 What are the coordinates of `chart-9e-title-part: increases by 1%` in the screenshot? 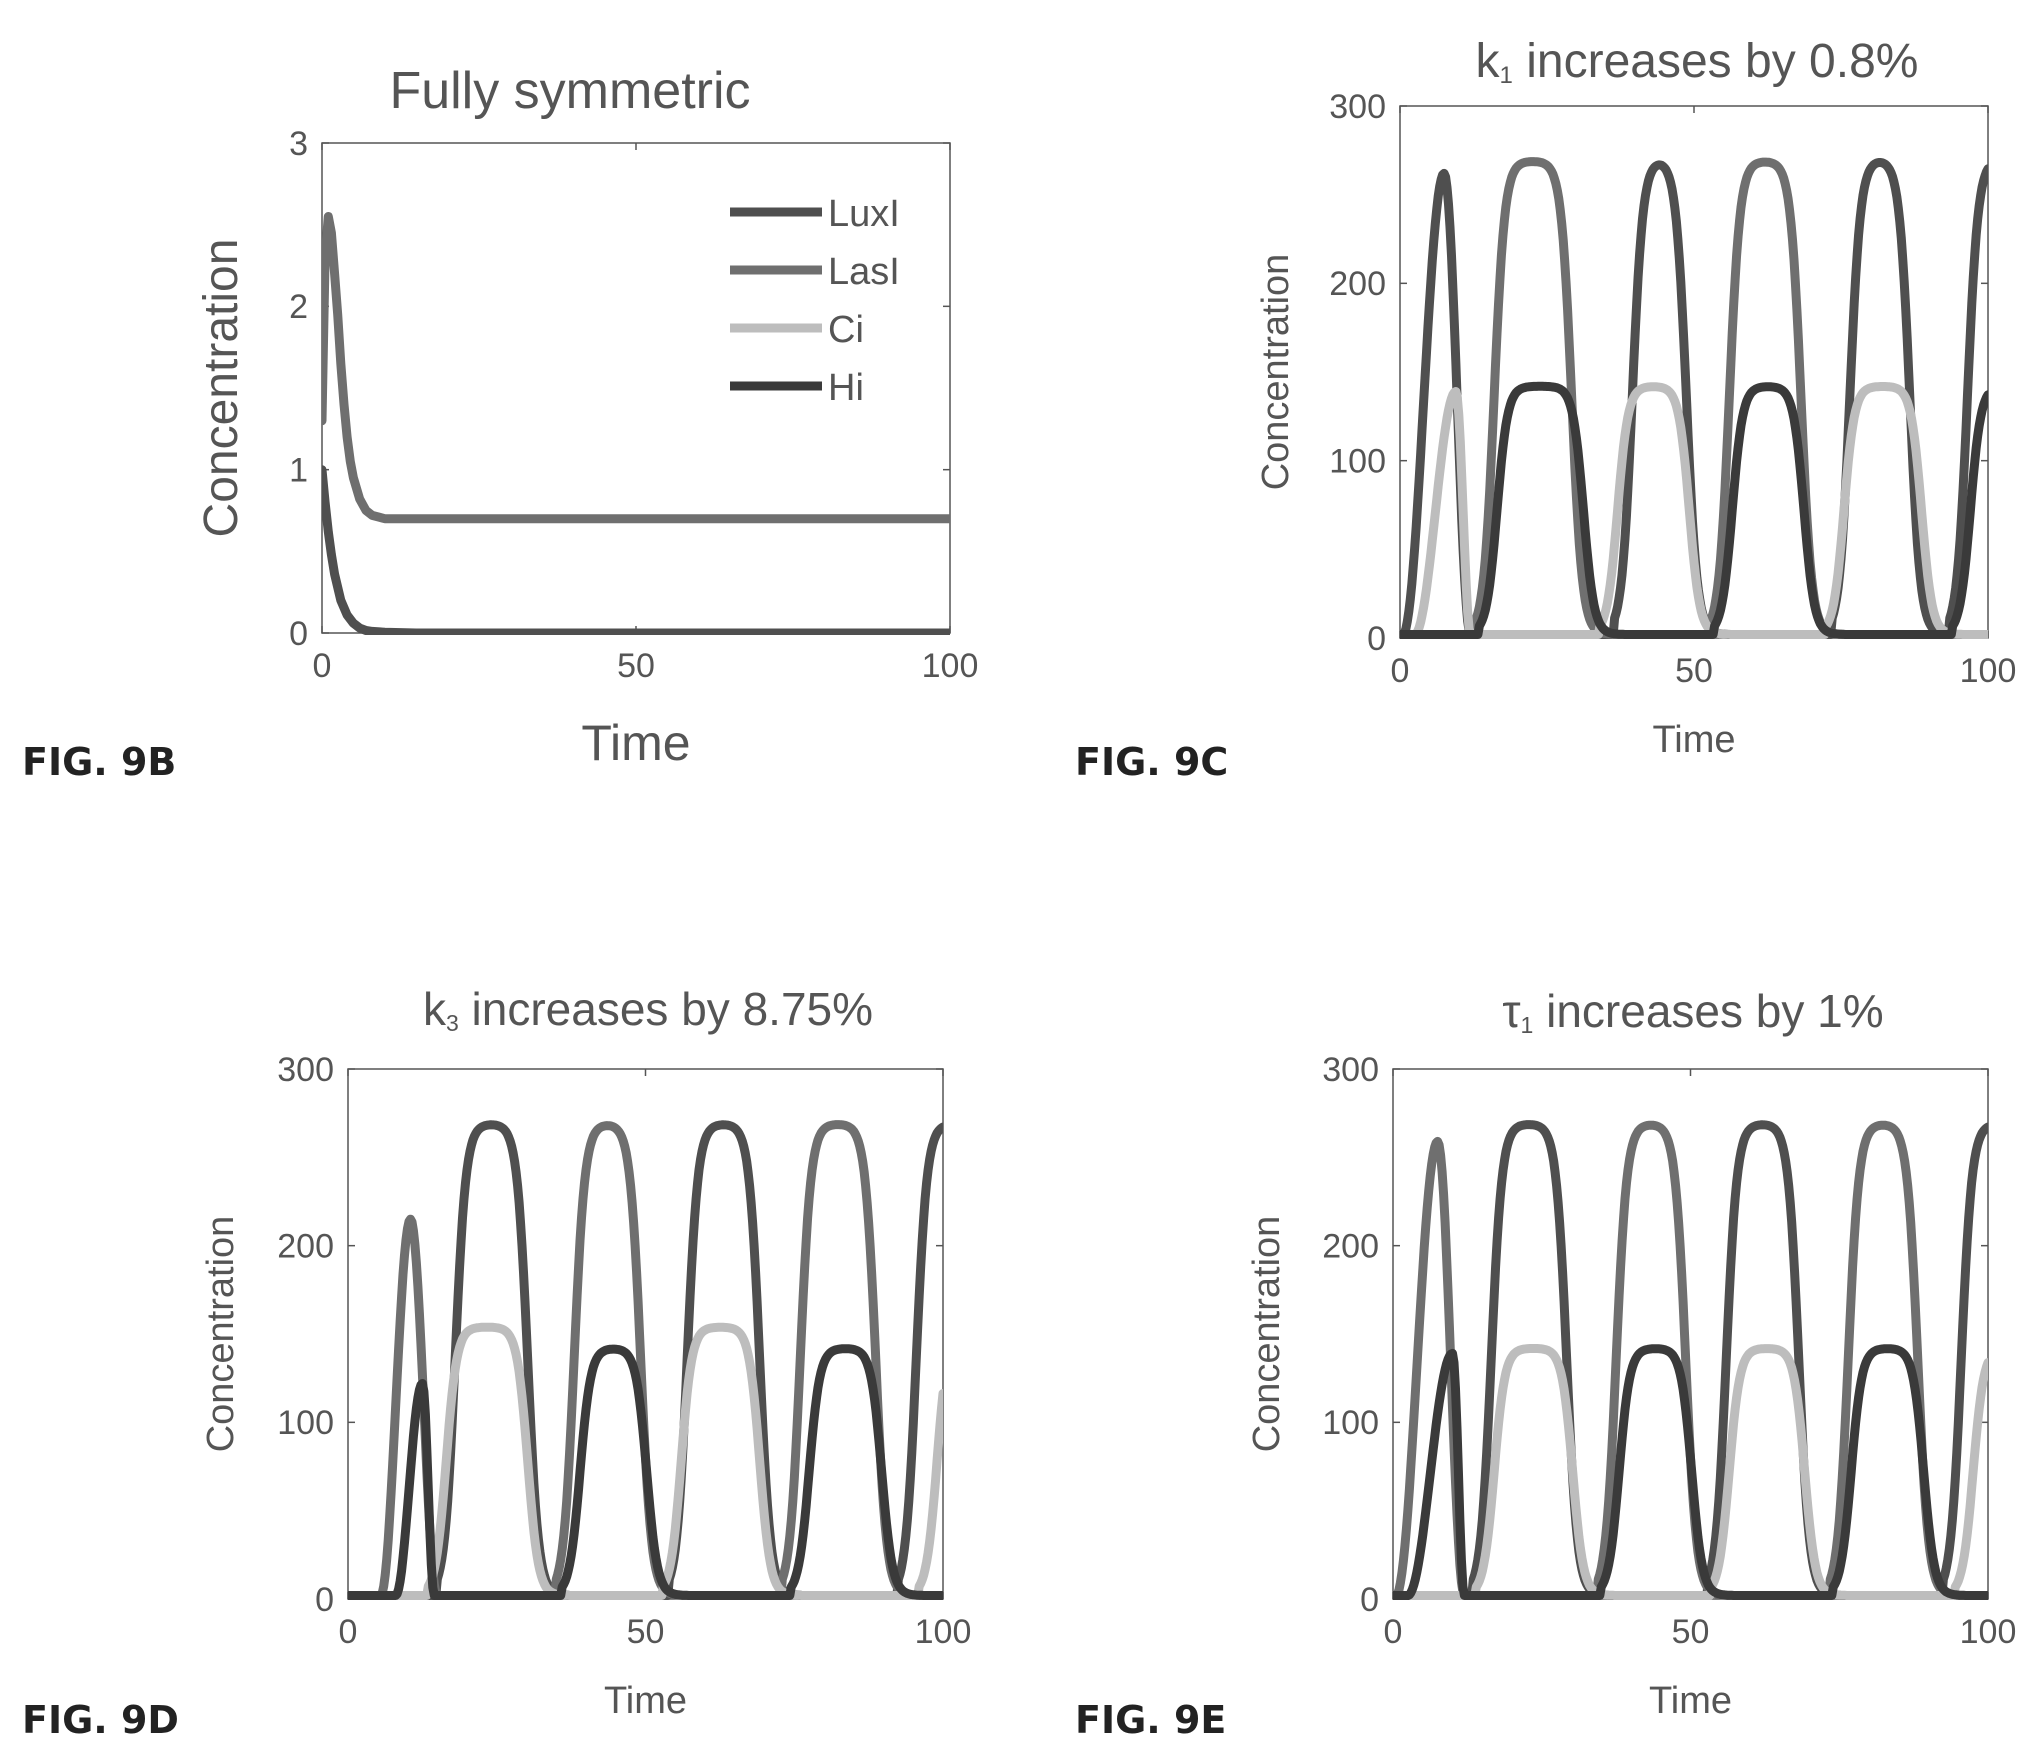 It's located at (1708, 1011).